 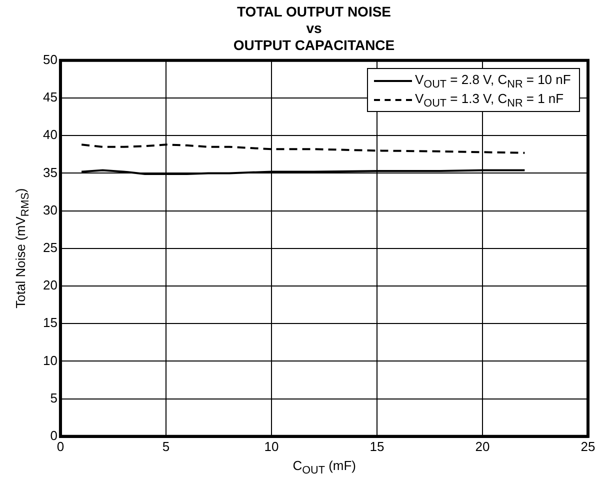 What do you see at coordinates (54, 435) in the screenshot?
I see `y-tick-label: 0` at bounding box center [54, 435].